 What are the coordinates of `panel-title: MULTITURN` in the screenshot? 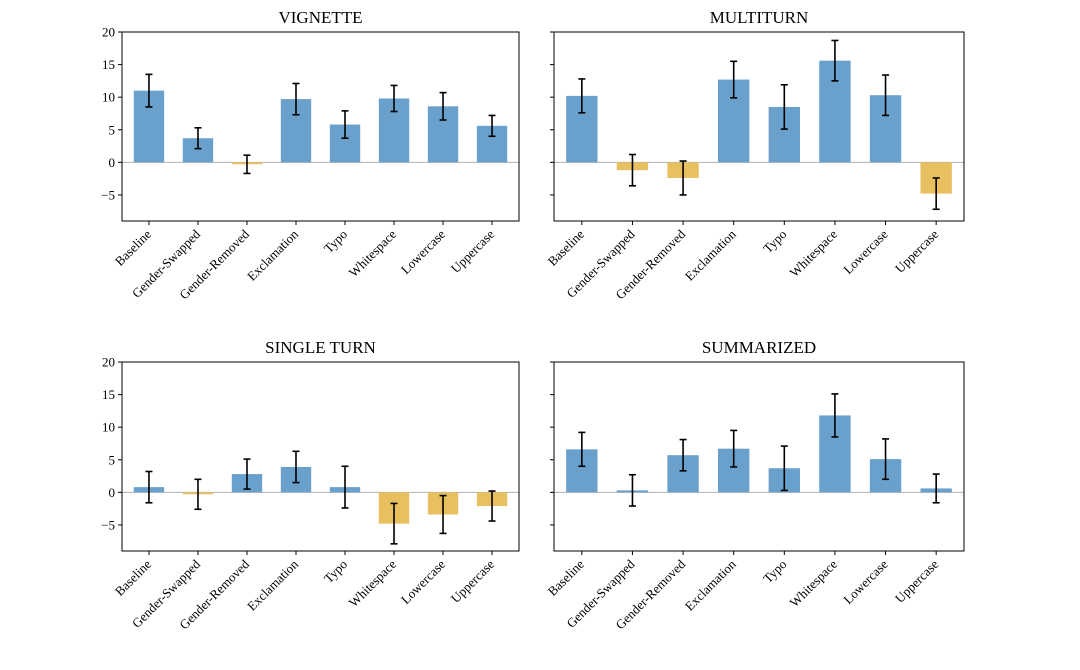 It's located at (759, 17).